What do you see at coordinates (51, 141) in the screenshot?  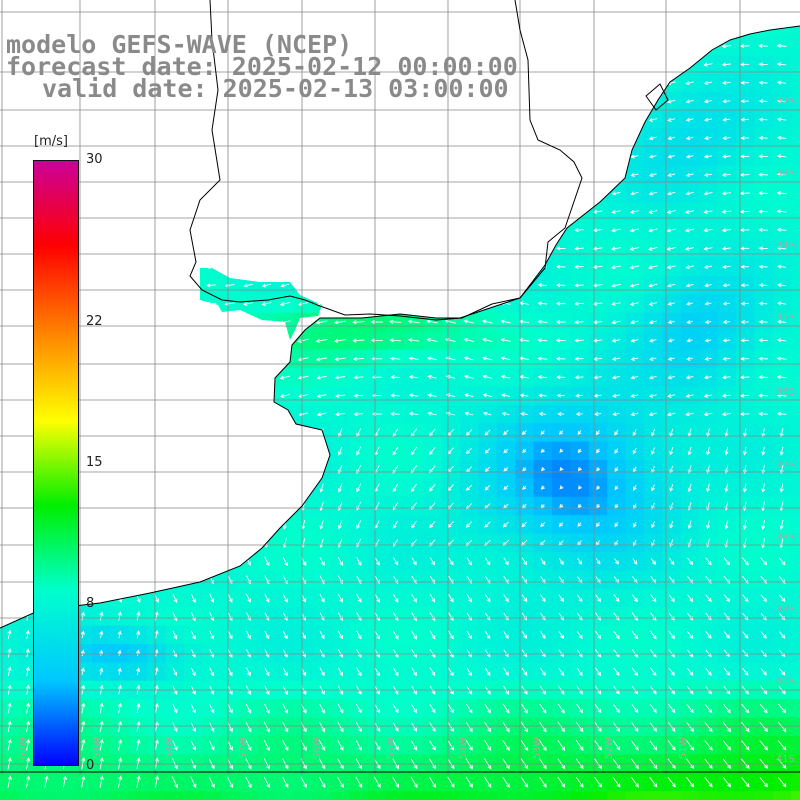 I see `colorbar-unit: [m/s]` at bounding box center [51, 141].